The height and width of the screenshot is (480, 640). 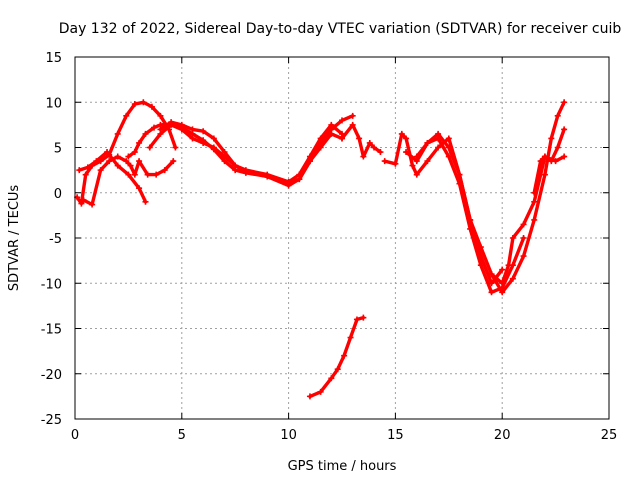 I want to click on y-tick-label: 0, so click(x=58, y=194).